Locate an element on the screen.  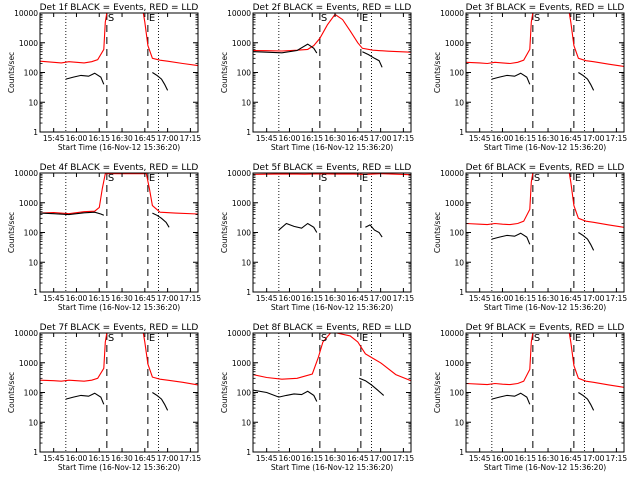
y-tick-label: 1 is located at coordinates (461, 452).